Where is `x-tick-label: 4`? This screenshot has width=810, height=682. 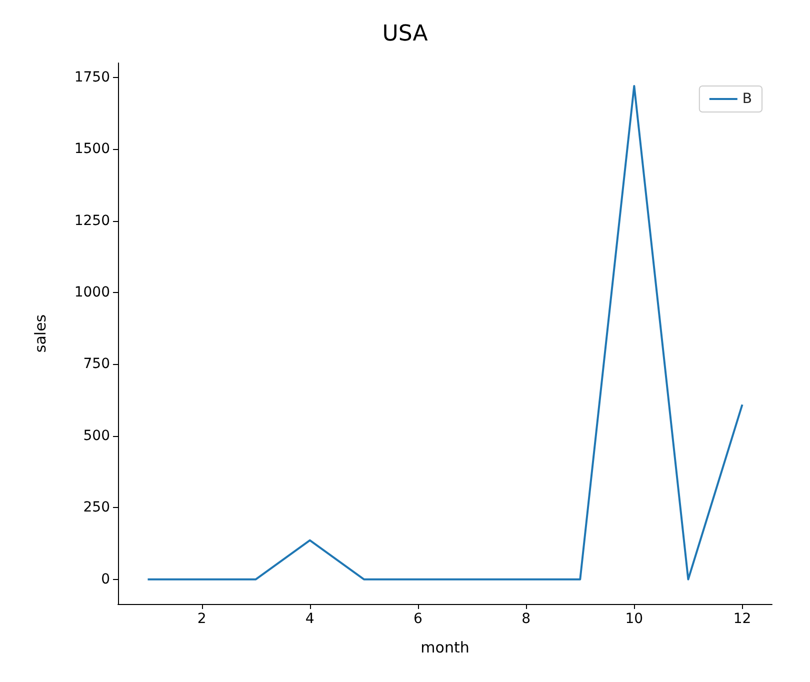 x-tick-label: 4 is located at coordinates (309, 619).